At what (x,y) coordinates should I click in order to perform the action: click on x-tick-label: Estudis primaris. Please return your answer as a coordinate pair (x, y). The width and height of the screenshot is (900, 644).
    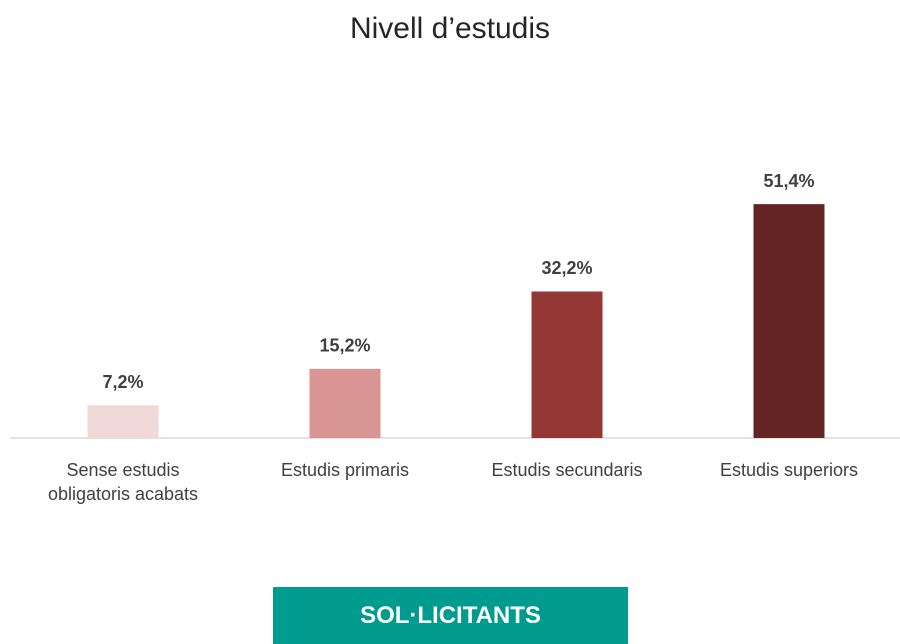
    Looking at the image, I should click on (345, 470).